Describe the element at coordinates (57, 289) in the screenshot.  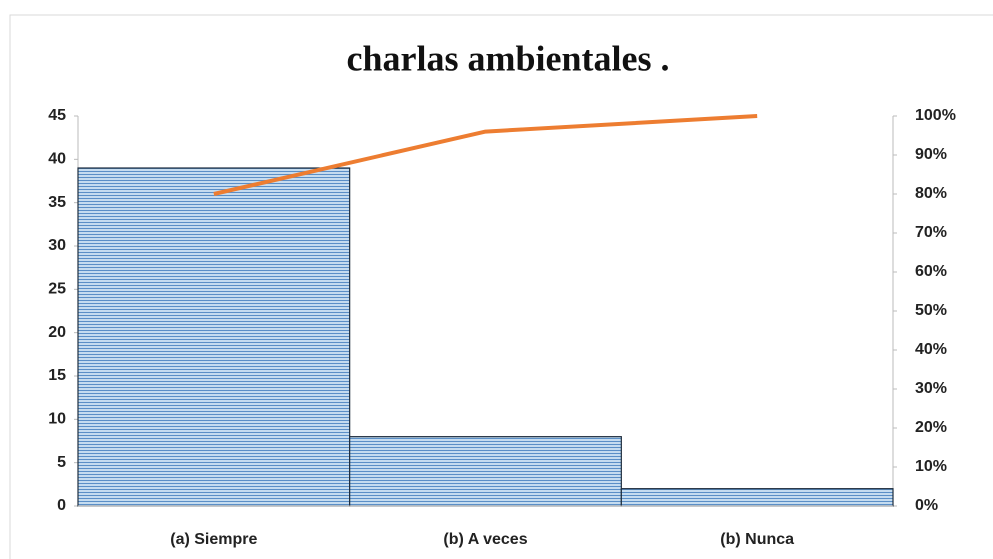
I see `y-tick-label: 25` at that location.